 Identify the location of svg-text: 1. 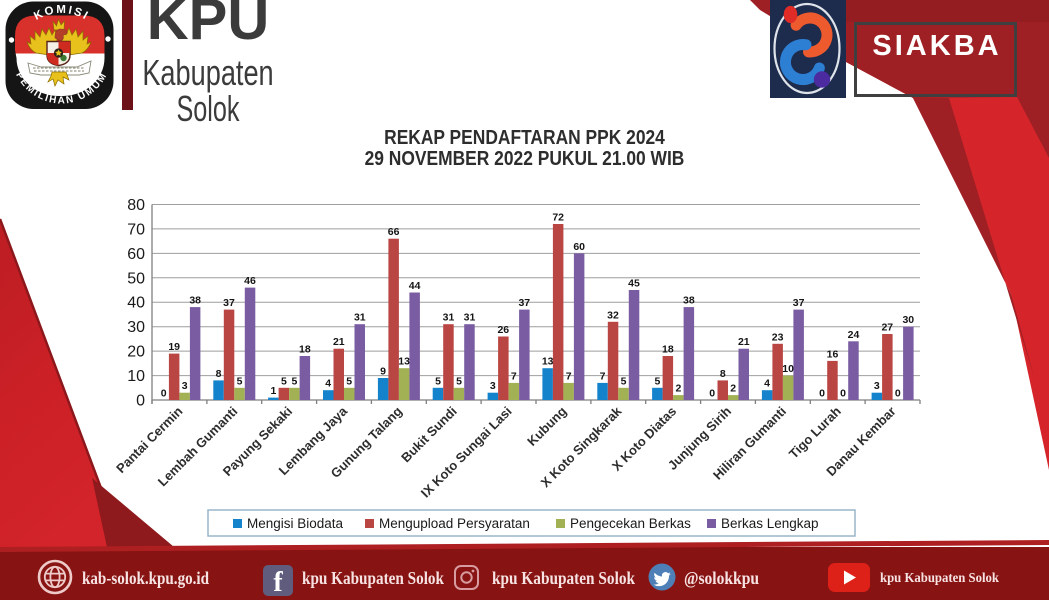
(273, 391).